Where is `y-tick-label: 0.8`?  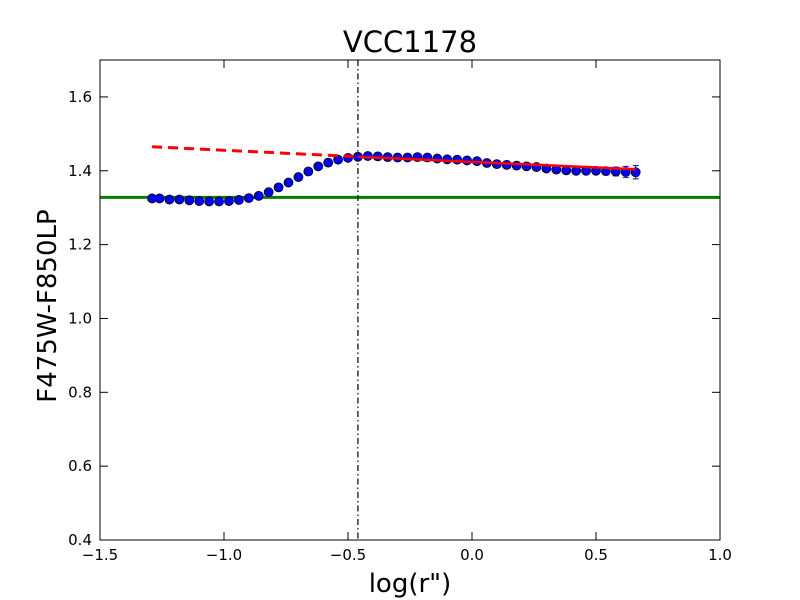 y-tick-label: 0.8 is located at coordinates (80, 392).